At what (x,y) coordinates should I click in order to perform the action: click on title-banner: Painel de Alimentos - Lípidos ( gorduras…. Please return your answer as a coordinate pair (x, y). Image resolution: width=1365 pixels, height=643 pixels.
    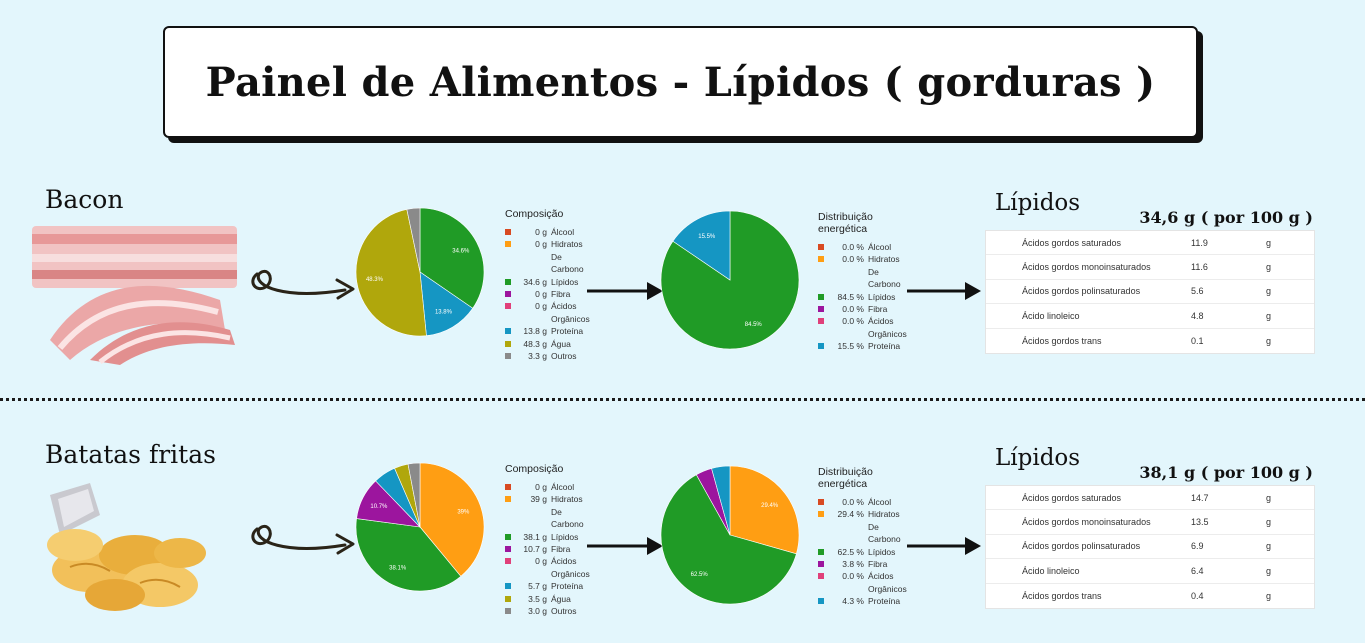
    Looking at the image, I should click on (680, 82).